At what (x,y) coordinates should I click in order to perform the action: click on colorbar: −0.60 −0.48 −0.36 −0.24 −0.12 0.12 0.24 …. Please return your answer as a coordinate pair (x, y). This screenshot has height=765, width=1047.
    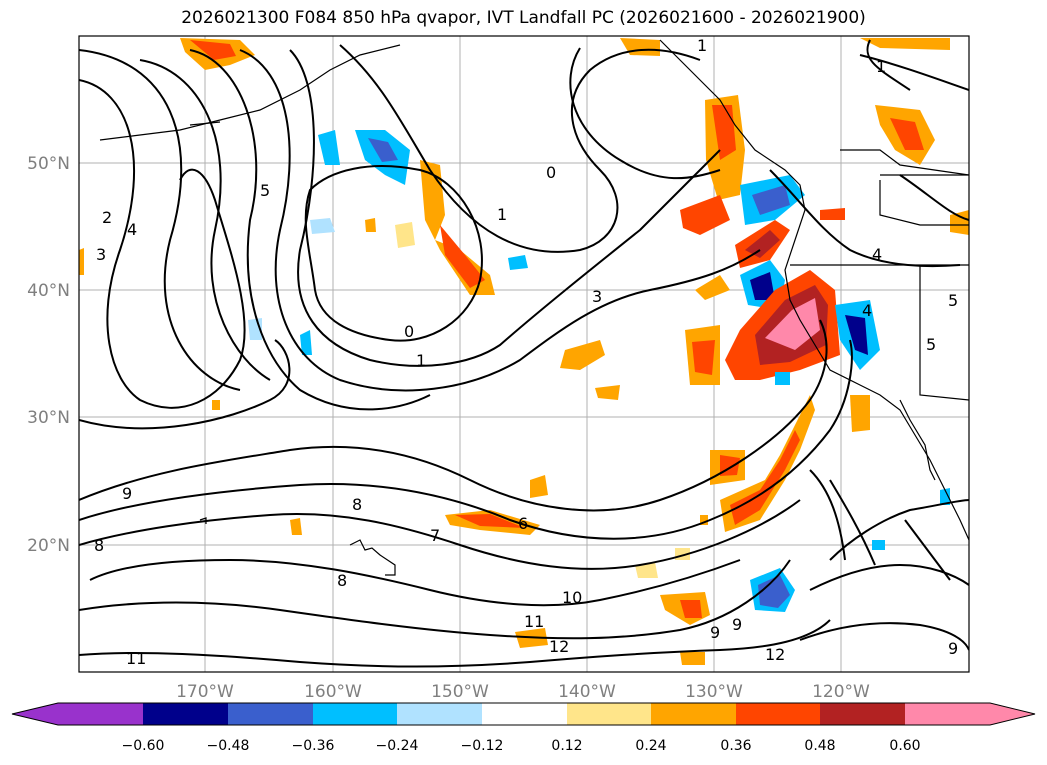
    Looking at the image, I should click on (523, 728).